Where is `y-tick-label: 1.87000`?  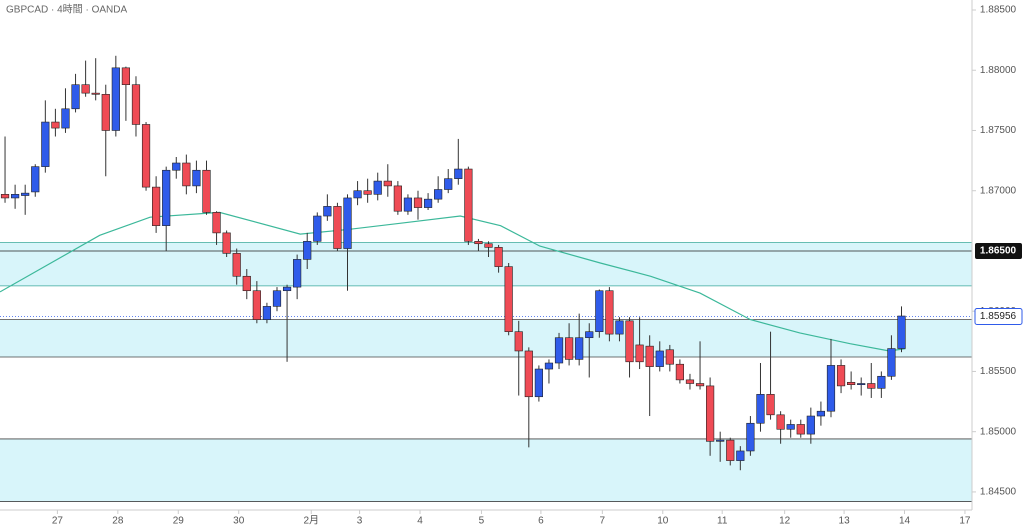
y-tick-label: 1.87000 is located at coordinates (998, 190).